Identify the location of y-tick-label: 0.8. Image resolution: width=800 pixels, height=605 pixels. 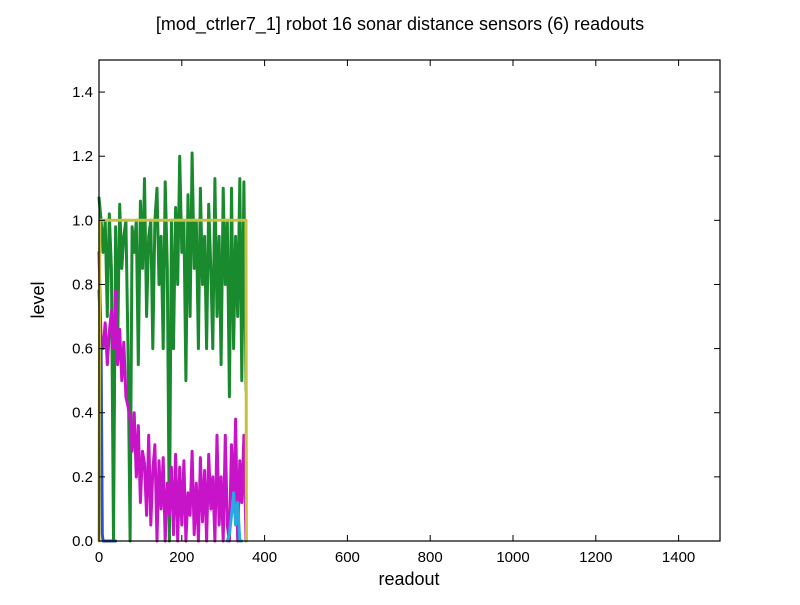
(82, 284).